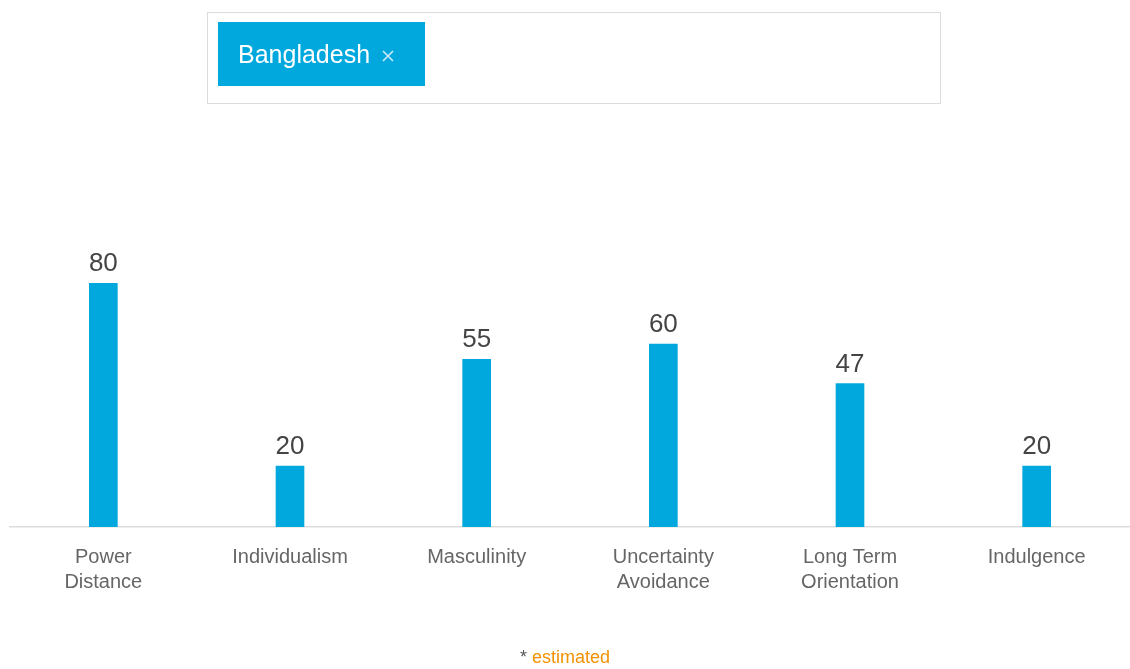 This screenshot has height=669, width=1130. What do you see at coordinates (103, 569) in the screenshot?
I see `x-tick-label: Power Distance` at bounding box center [103, 569].